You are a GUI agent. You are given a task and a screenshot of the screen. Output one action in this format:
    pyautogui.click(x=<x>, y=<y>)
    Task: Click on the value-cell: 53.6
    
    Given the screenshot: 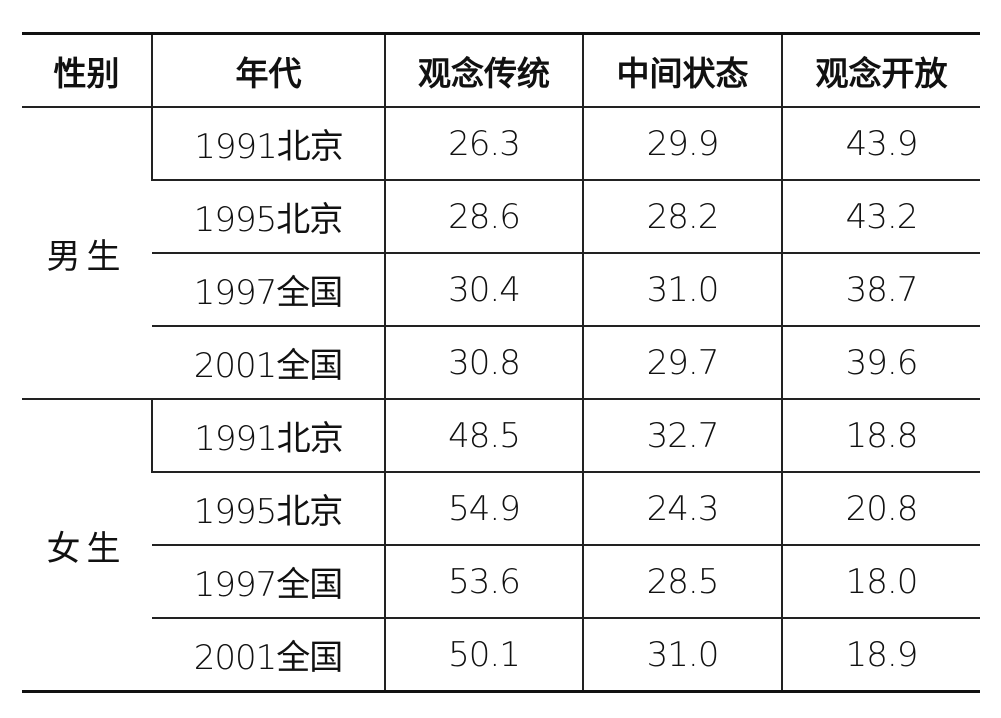 What is the action you would take?
    pyautogui.click(x=483, y=581)
    